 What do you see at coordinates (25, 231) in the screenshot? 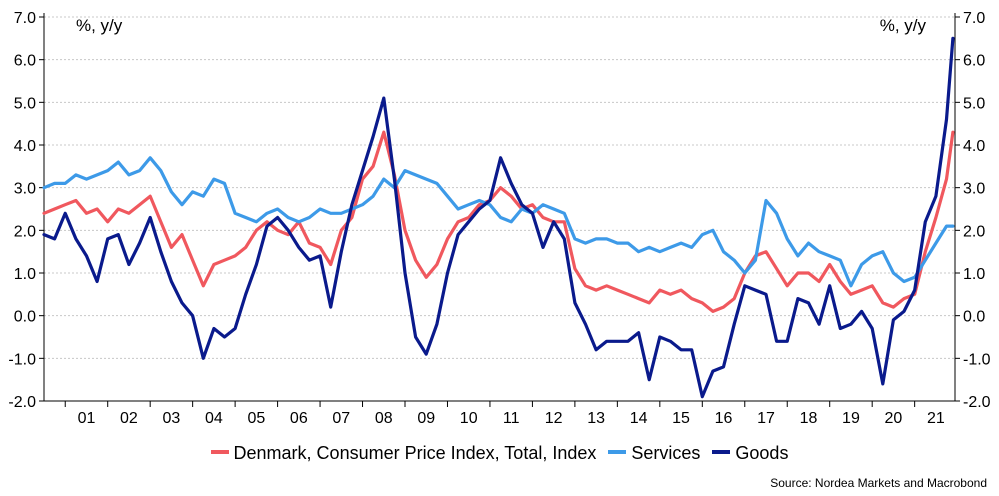
I see `y-tick-label-left: 2.0` at bounding box center [25, 231].